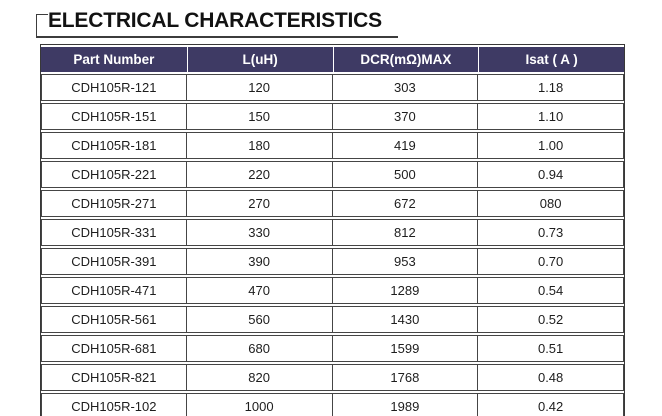 This screenshot has height=416, width=662. I want to click on column-header: Isat ( A ), so click(551, 59).